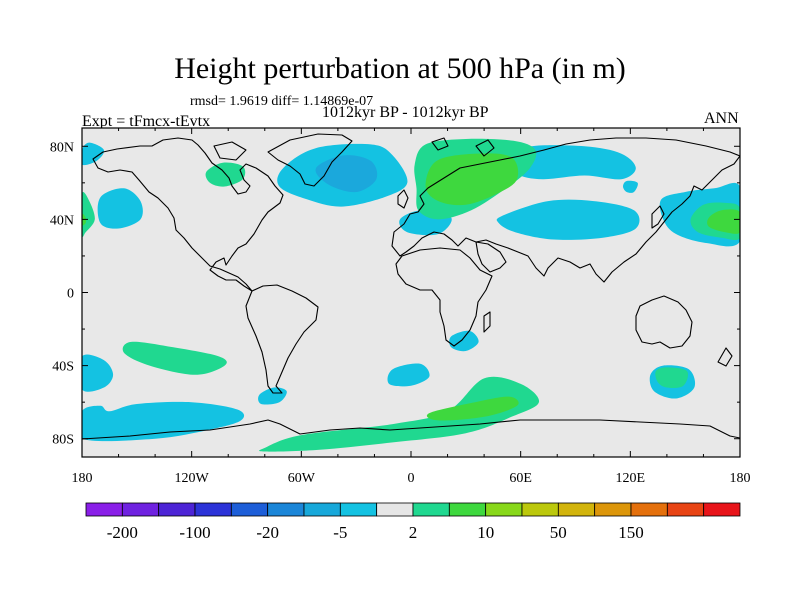 This screenshot has width=800, height=600. I want to click on x-tick-label: 120W, so click(192, 478).